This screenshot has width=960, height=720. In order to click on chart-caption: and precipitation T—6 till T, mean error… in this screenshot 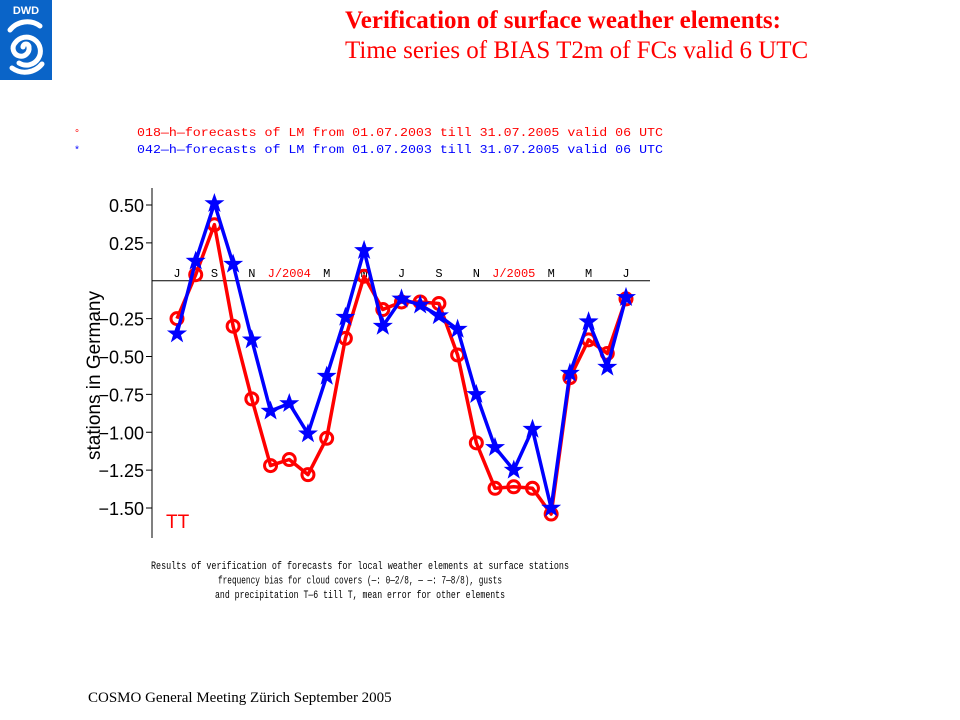, I will do `click(360, 596)`.